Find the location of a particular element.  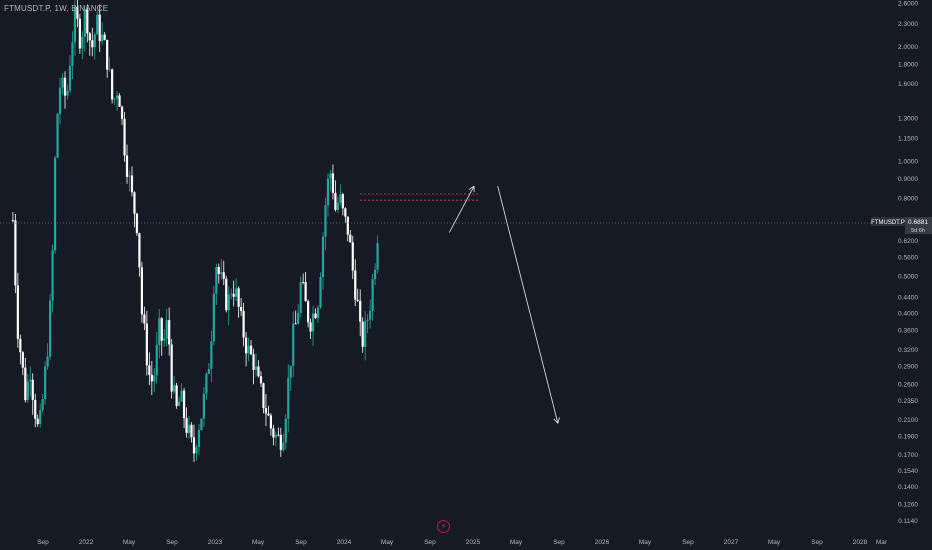

x-tick-label: 2028 is located at coordinates (860, 542).